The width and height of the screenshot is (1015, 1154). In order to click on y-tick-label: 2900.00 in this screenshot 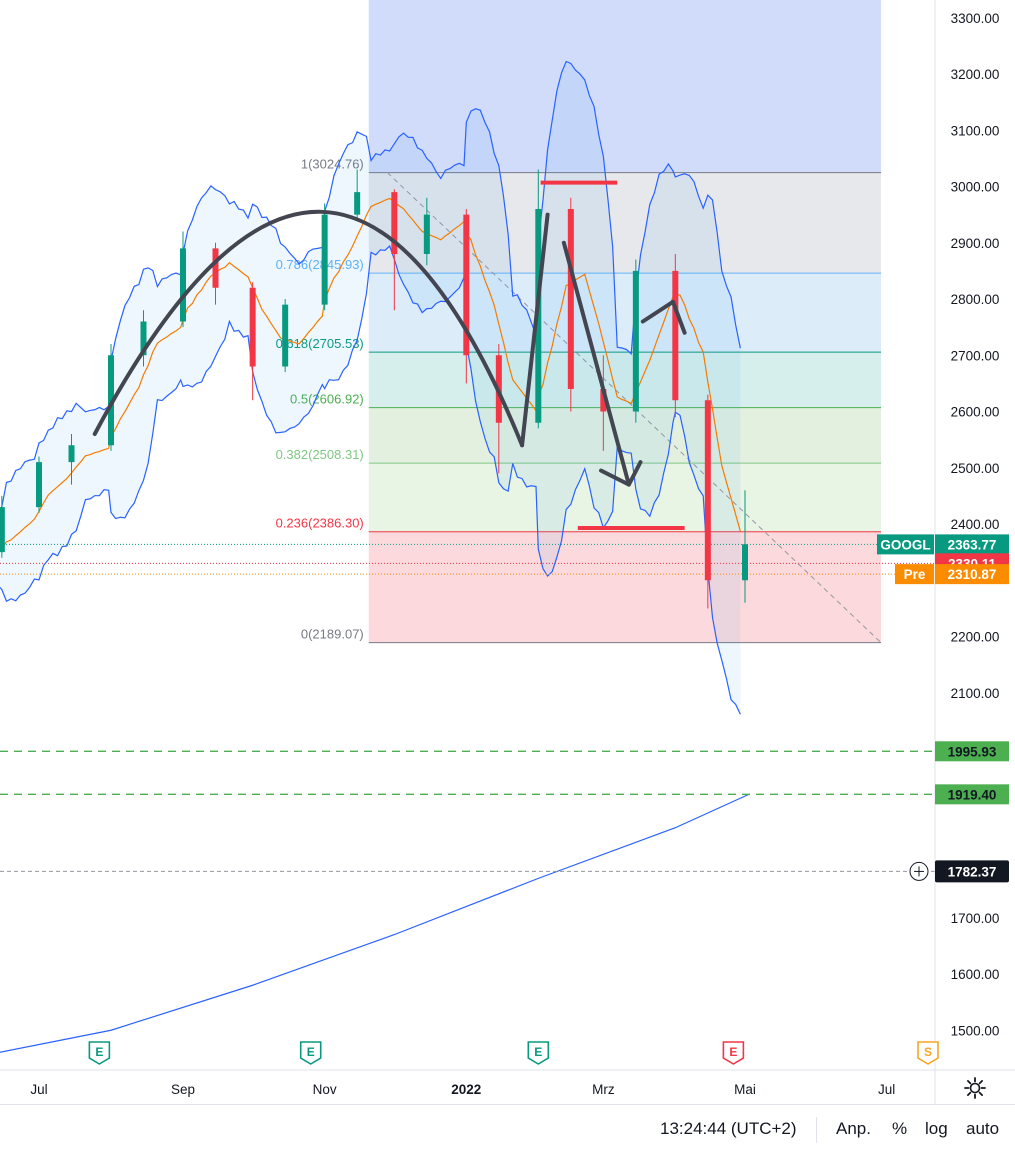, I will do `click(975, 243)`.